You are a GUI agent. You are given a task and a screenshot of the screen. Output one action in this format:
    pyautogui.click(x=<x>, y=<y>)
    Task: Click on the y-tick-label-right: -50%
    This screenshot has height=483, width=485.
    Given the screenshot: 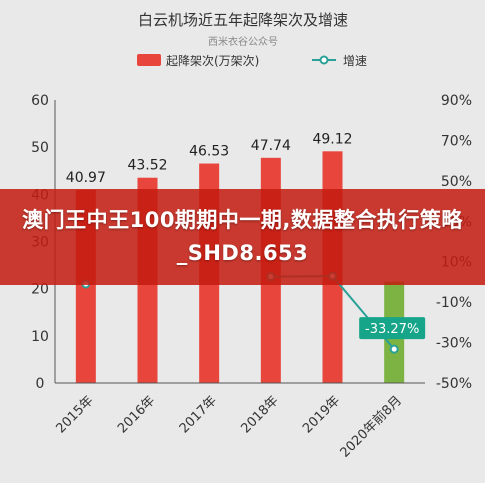 What is the action you would take?
    pyautogui.click(x=454, y=384)
    